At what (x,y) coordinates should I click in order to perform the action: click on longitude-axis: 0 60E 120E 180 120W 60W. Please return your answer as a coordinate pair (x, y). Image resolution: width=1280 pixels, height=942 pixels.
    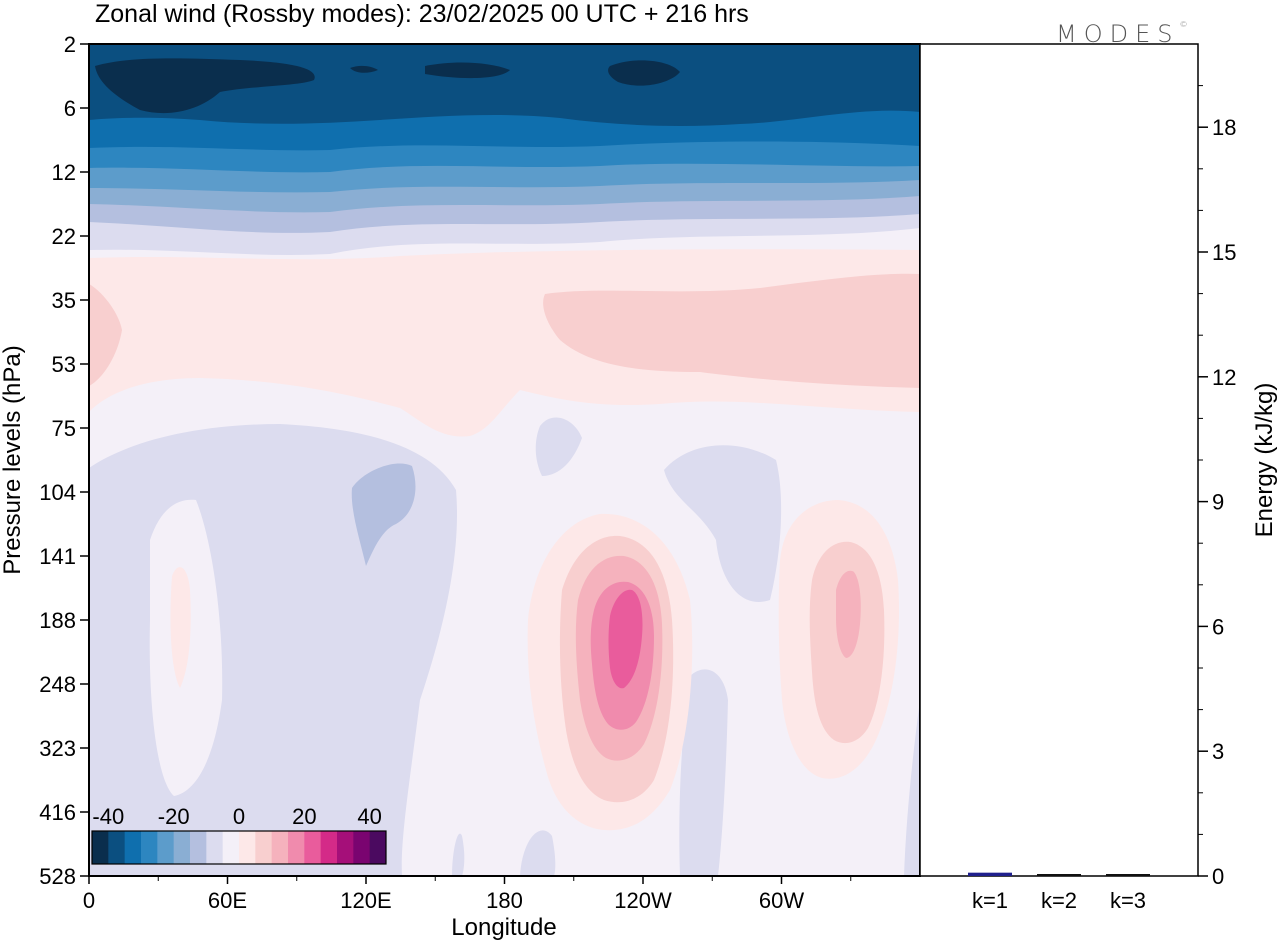
    Looking at the image, I should click on (467, 894).